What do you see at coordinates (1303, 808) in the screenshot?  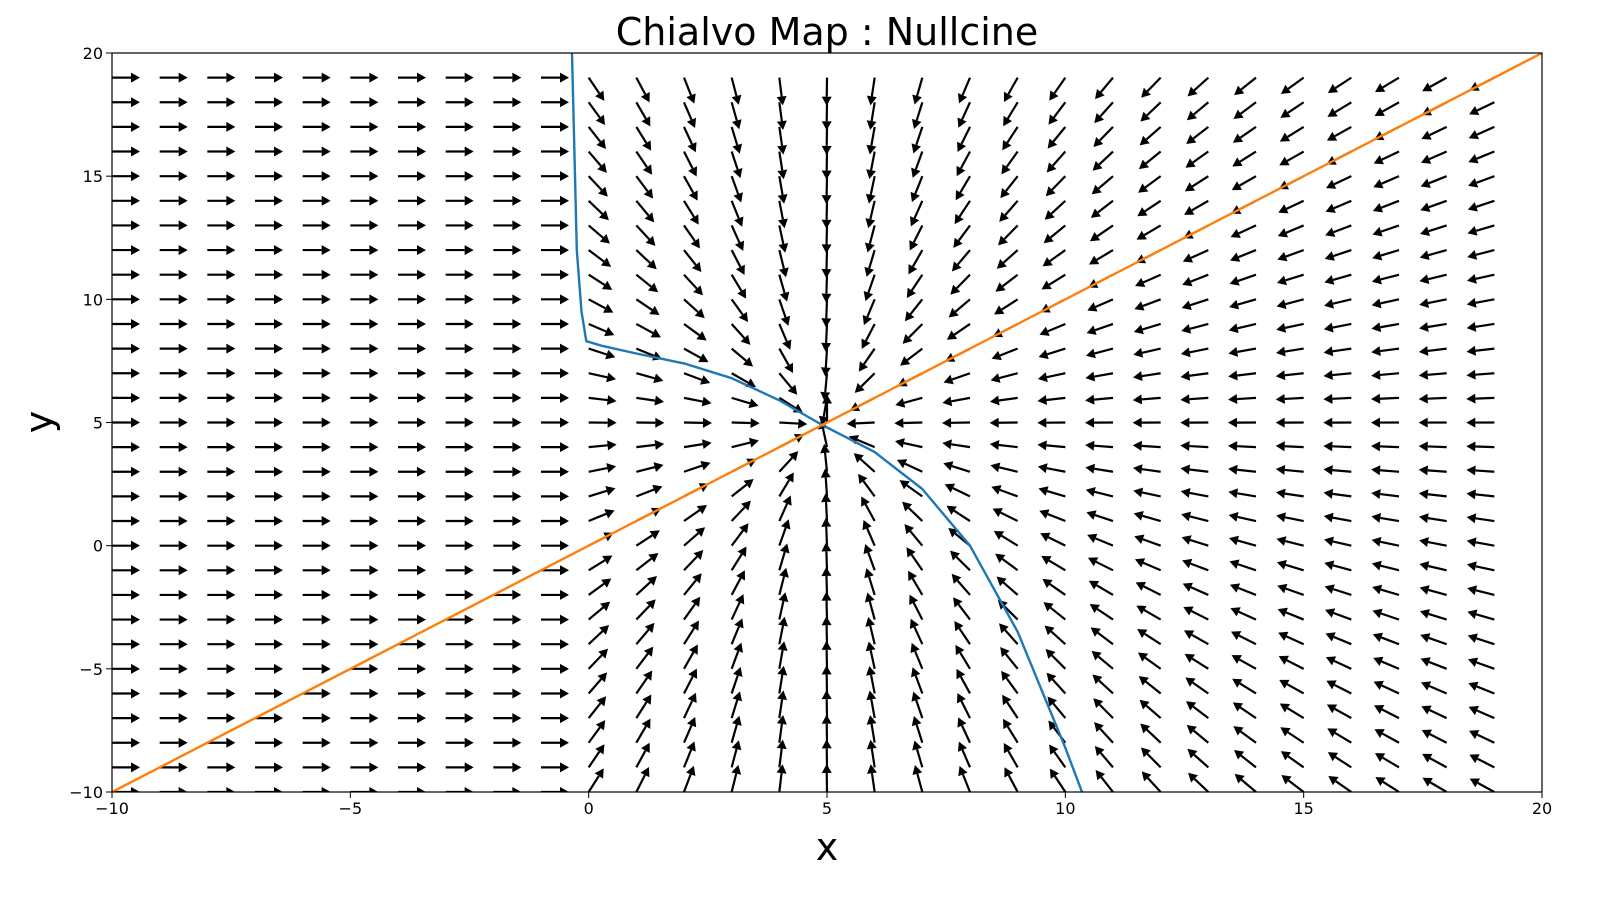 I see `x-tick-label: 15` at bounding box center [1303, 808].